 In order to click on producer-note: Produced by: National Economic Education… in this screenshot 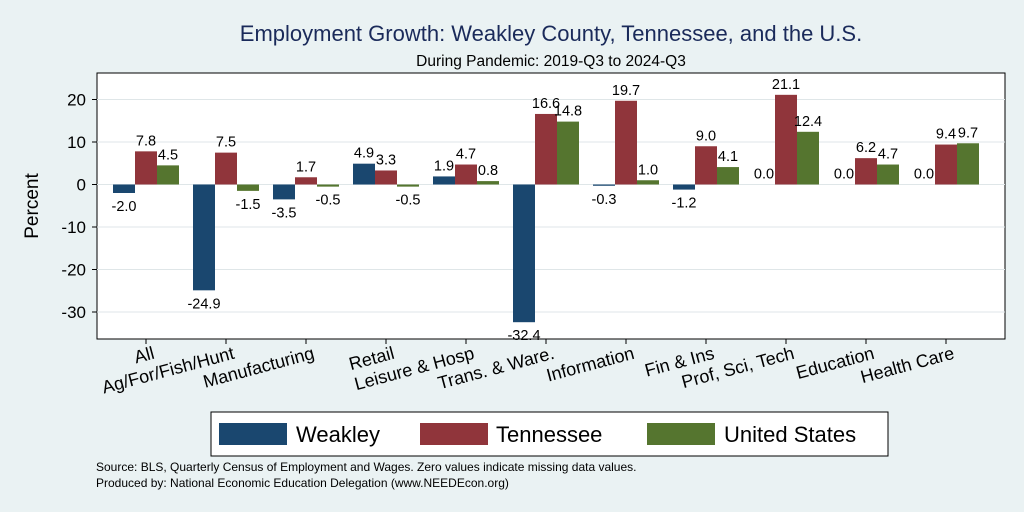, I will do `click(302, 483)`.